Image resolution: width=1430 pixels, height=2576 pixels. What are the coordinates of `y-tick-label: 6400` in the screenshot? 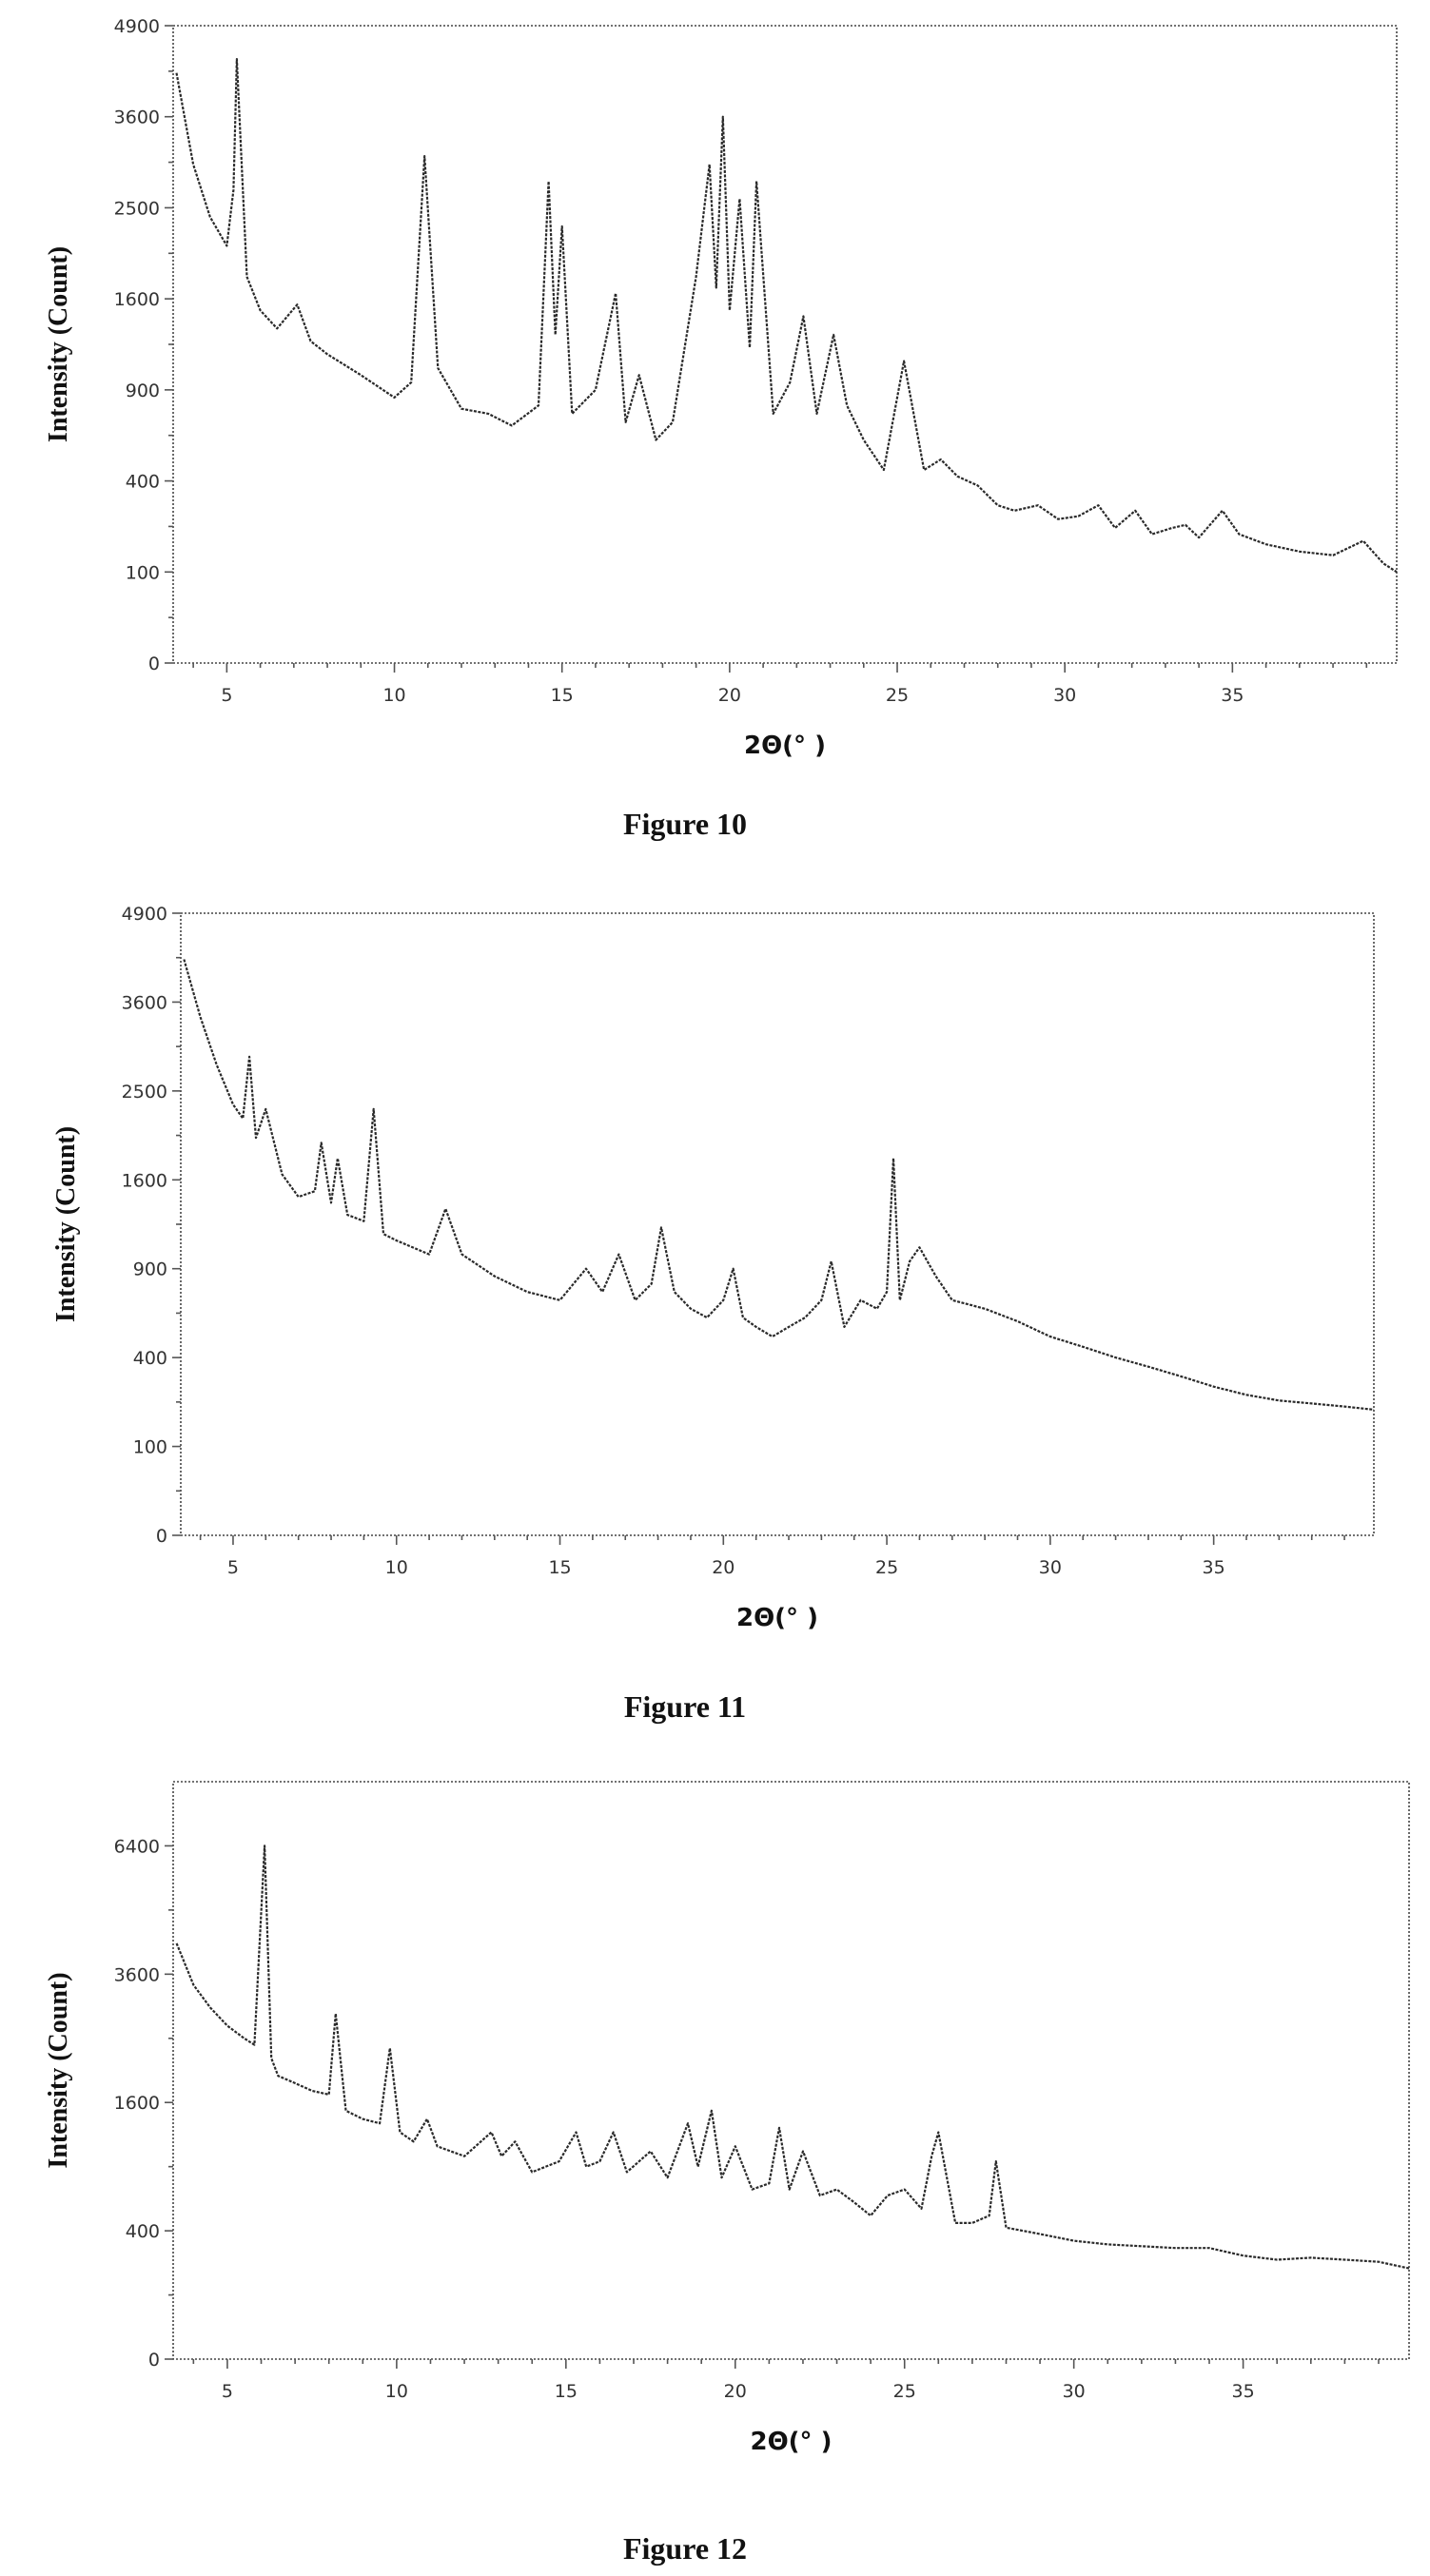 It's located at (137, 1846).